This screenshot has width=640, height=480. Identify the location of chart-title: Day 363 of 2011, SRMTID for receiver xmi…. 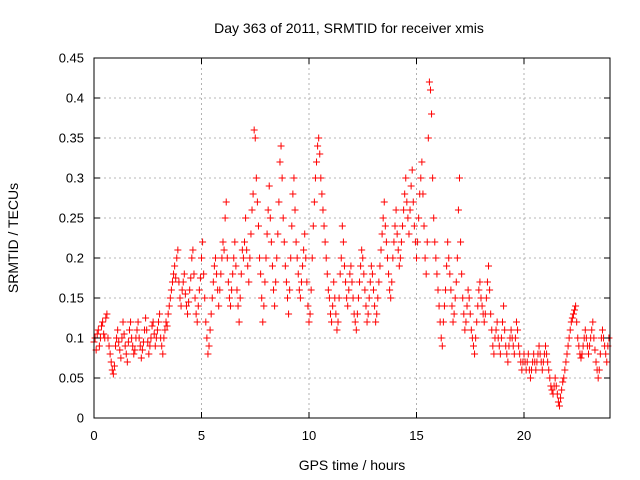
(349, 28).